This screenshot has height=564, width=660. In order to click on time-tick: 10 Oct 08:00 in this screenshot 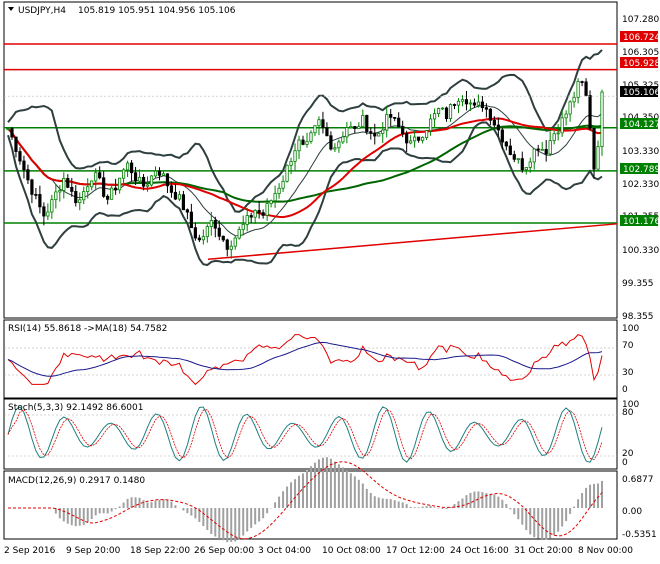, I will do `click(351, 551)`.